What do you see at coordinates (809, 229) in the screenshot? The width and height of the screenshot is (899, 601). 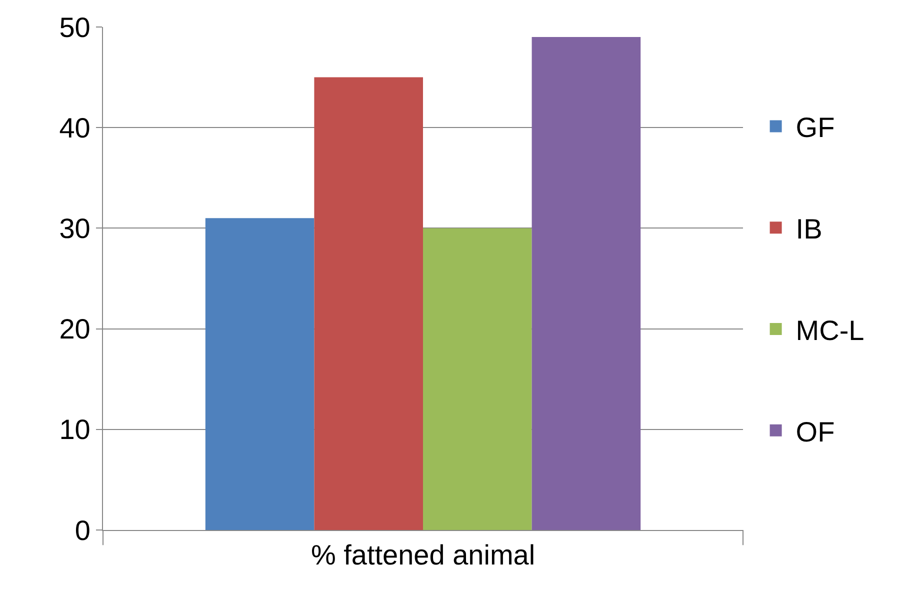 I see `legend-label: IB` at bounding box center [809, 229].